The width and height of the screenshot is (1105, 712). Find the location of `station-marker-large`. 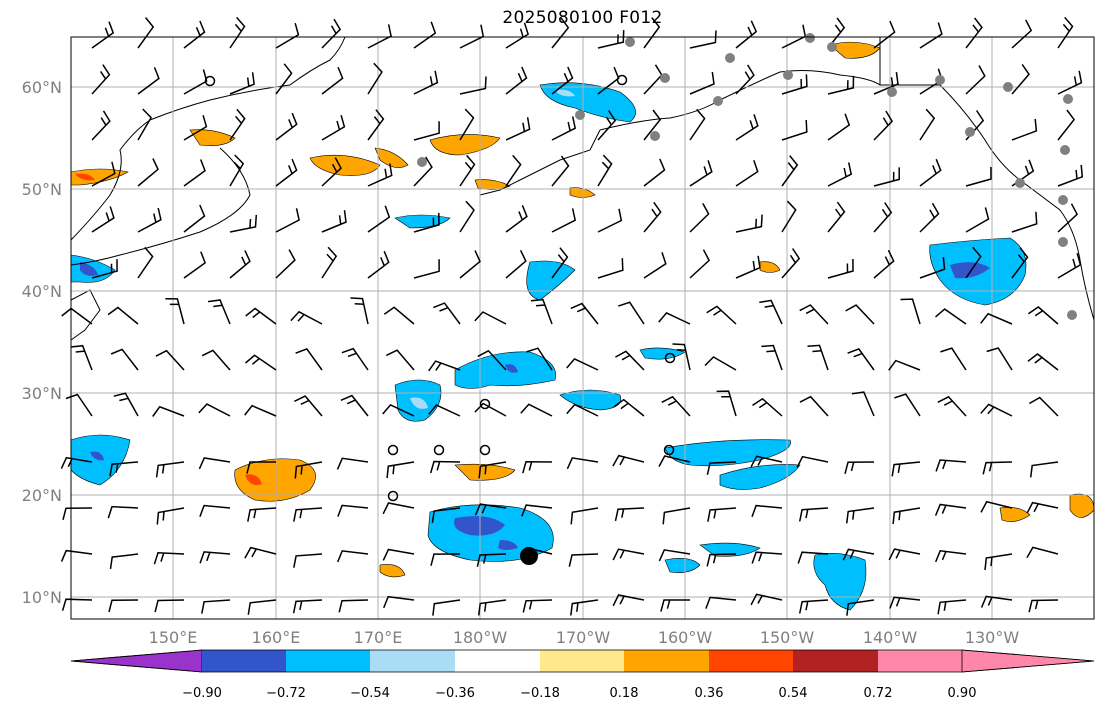

station-marker-large is located at coordinates (529, 556).